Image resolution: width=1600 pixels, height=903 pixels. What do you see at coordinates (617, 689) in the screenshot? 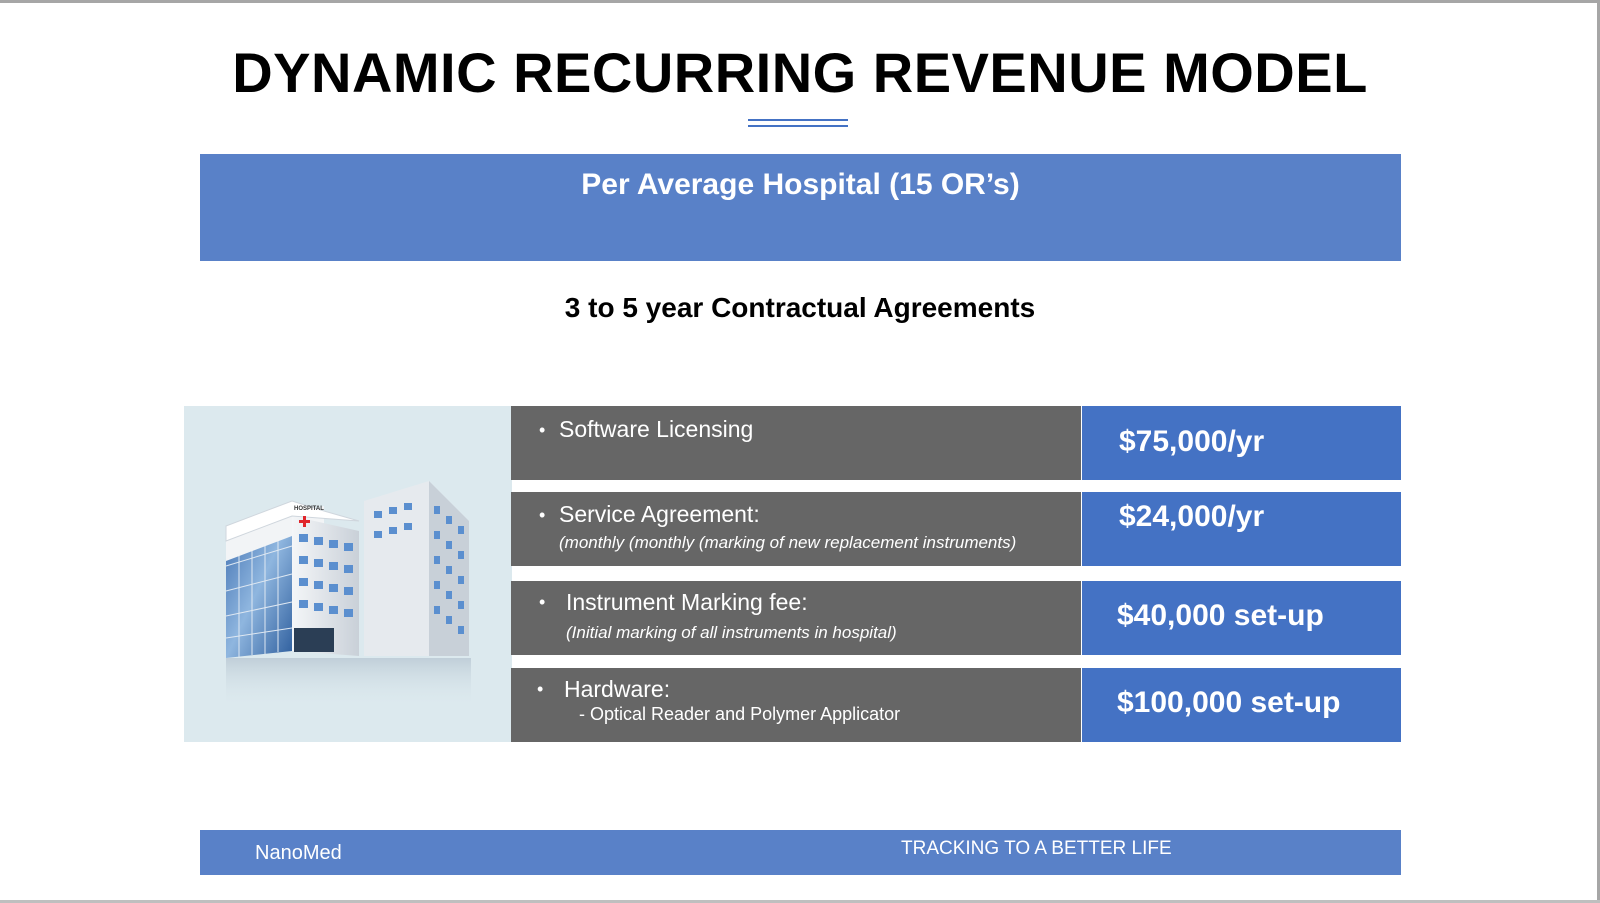
I see `row-label: Hardware:` at bounding box center [617, 689].